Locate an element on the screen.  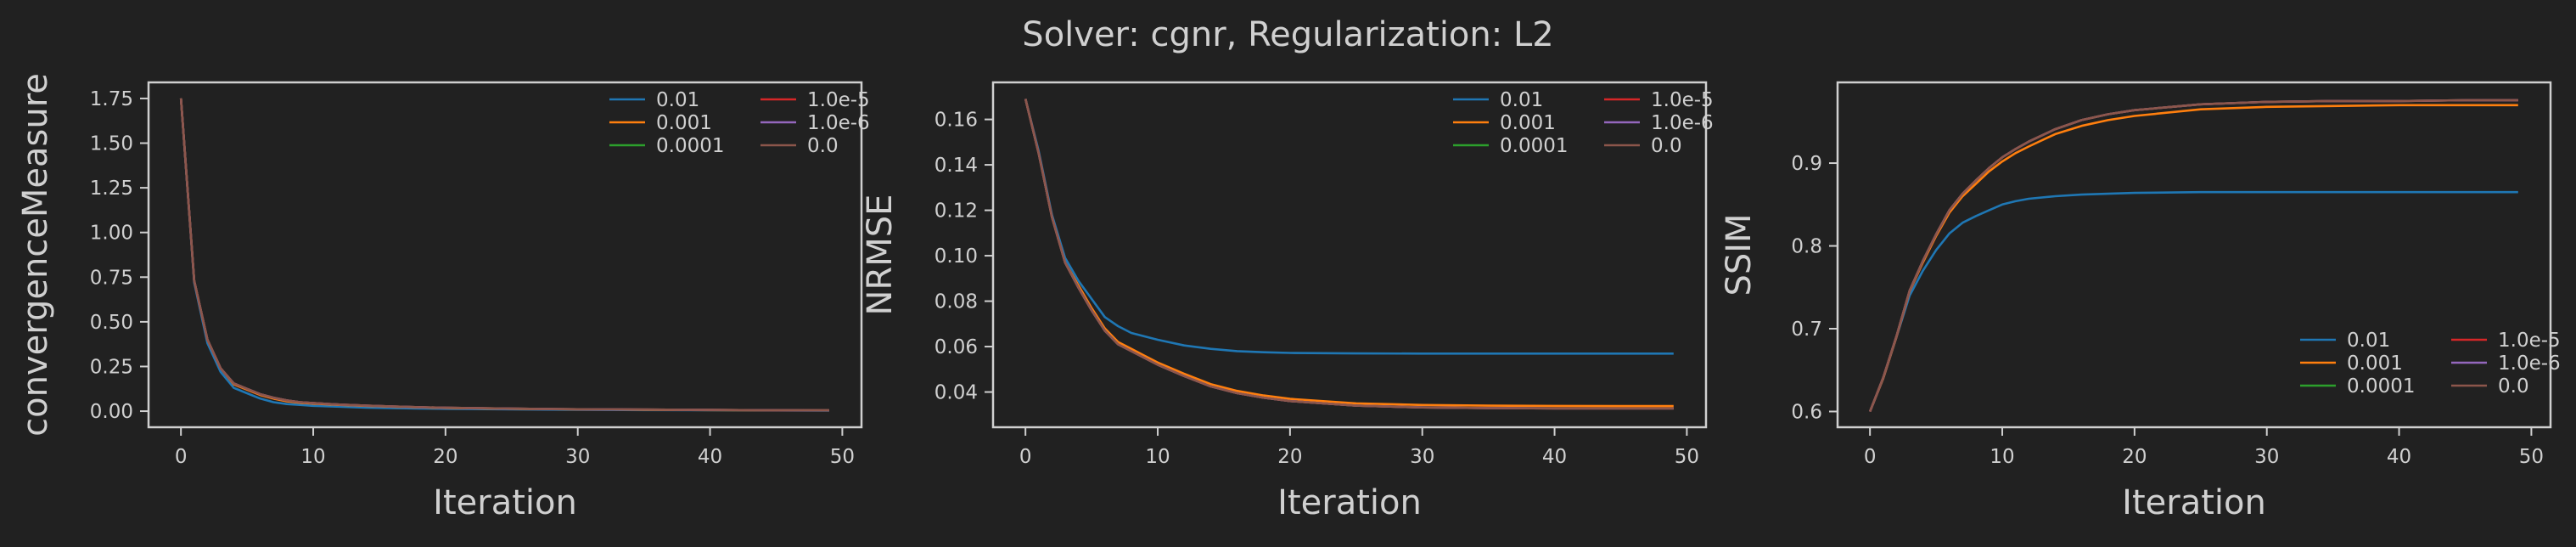
y-tick-label: 1.25 is located at coordinates (112, 189).